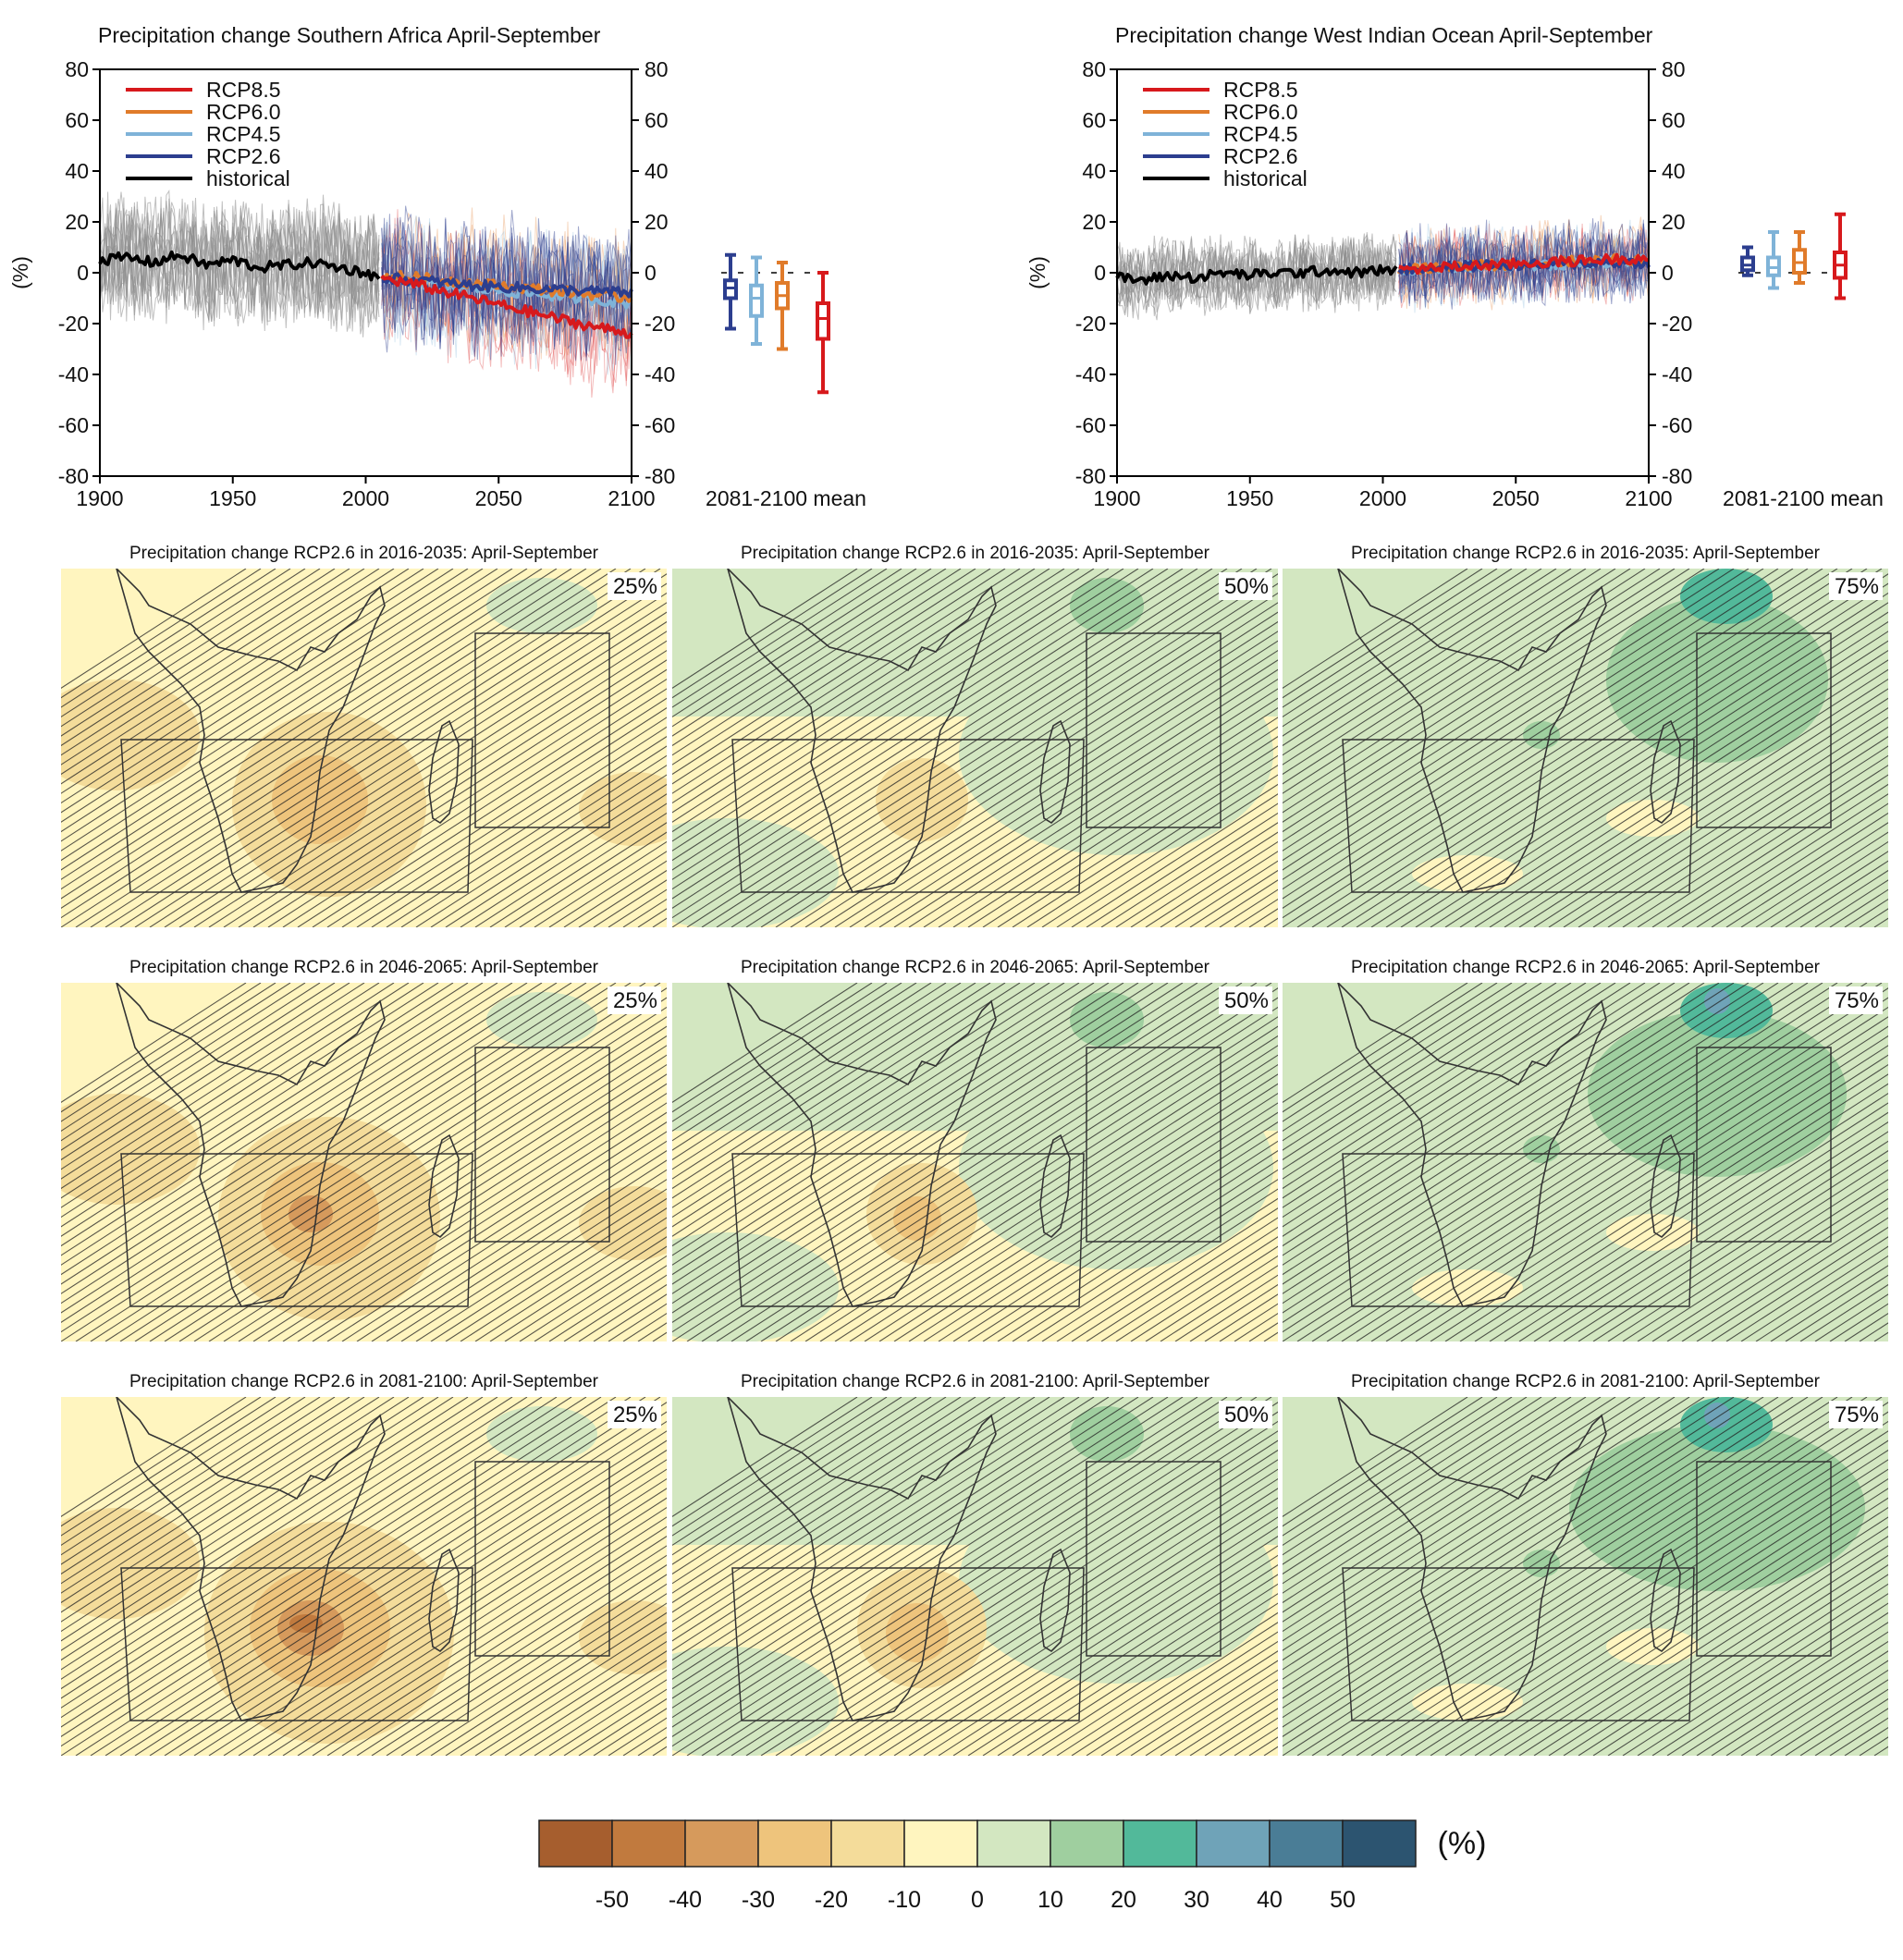  I want to click on boxplot-rcp26, so click(1747, 261).